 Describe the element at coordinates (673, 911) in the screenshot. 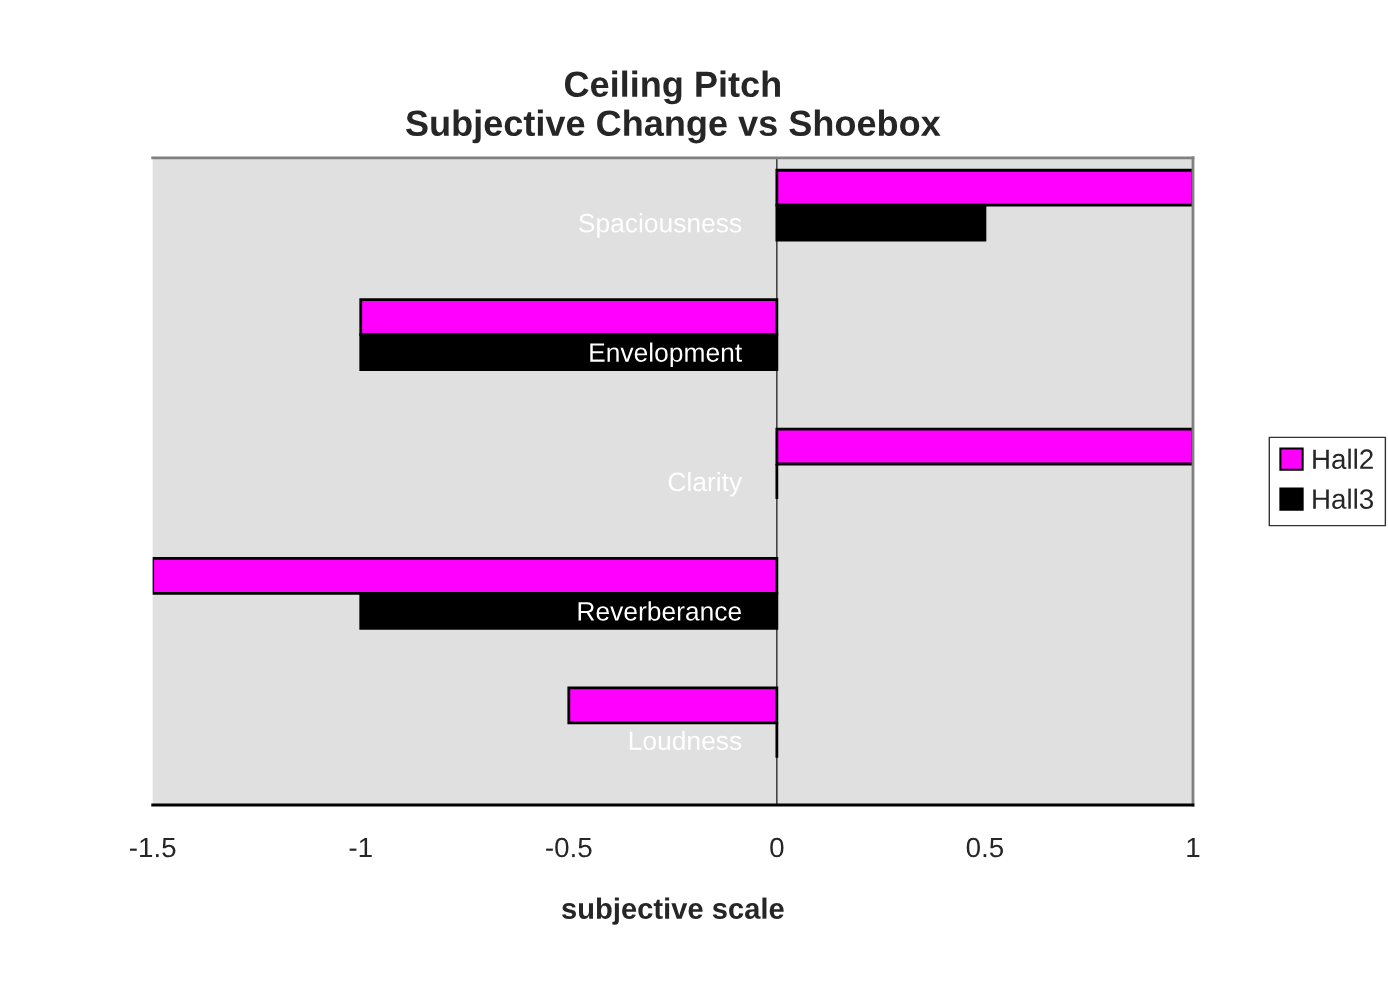

I see `x-axis-title: subjective scale` at that location.